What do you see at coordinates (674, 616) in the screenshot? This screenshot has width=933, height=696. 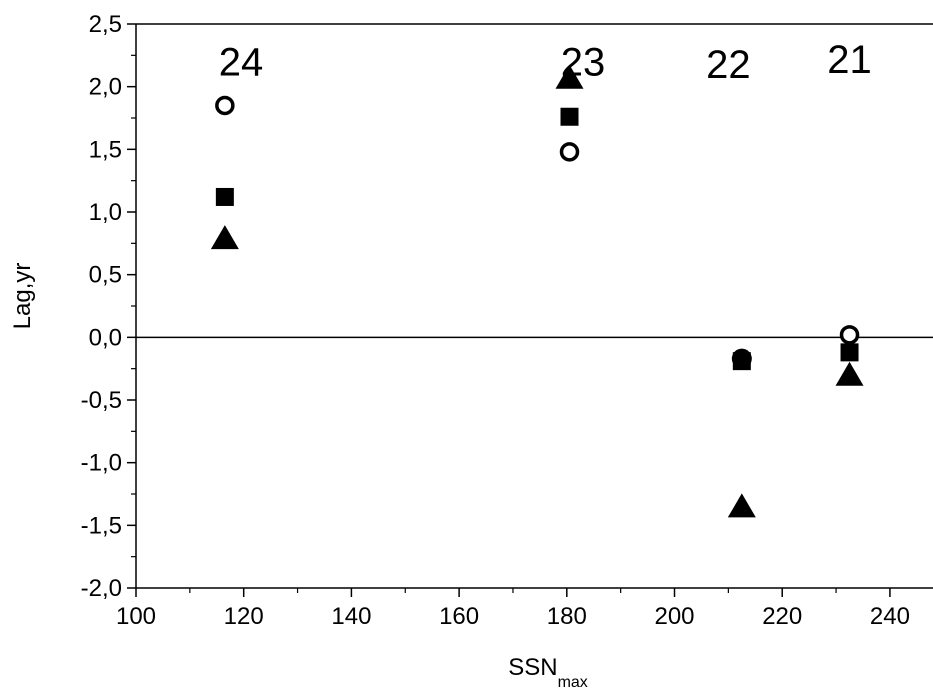 I see `x-tick-label: 200` at bounding box center [674, 616].